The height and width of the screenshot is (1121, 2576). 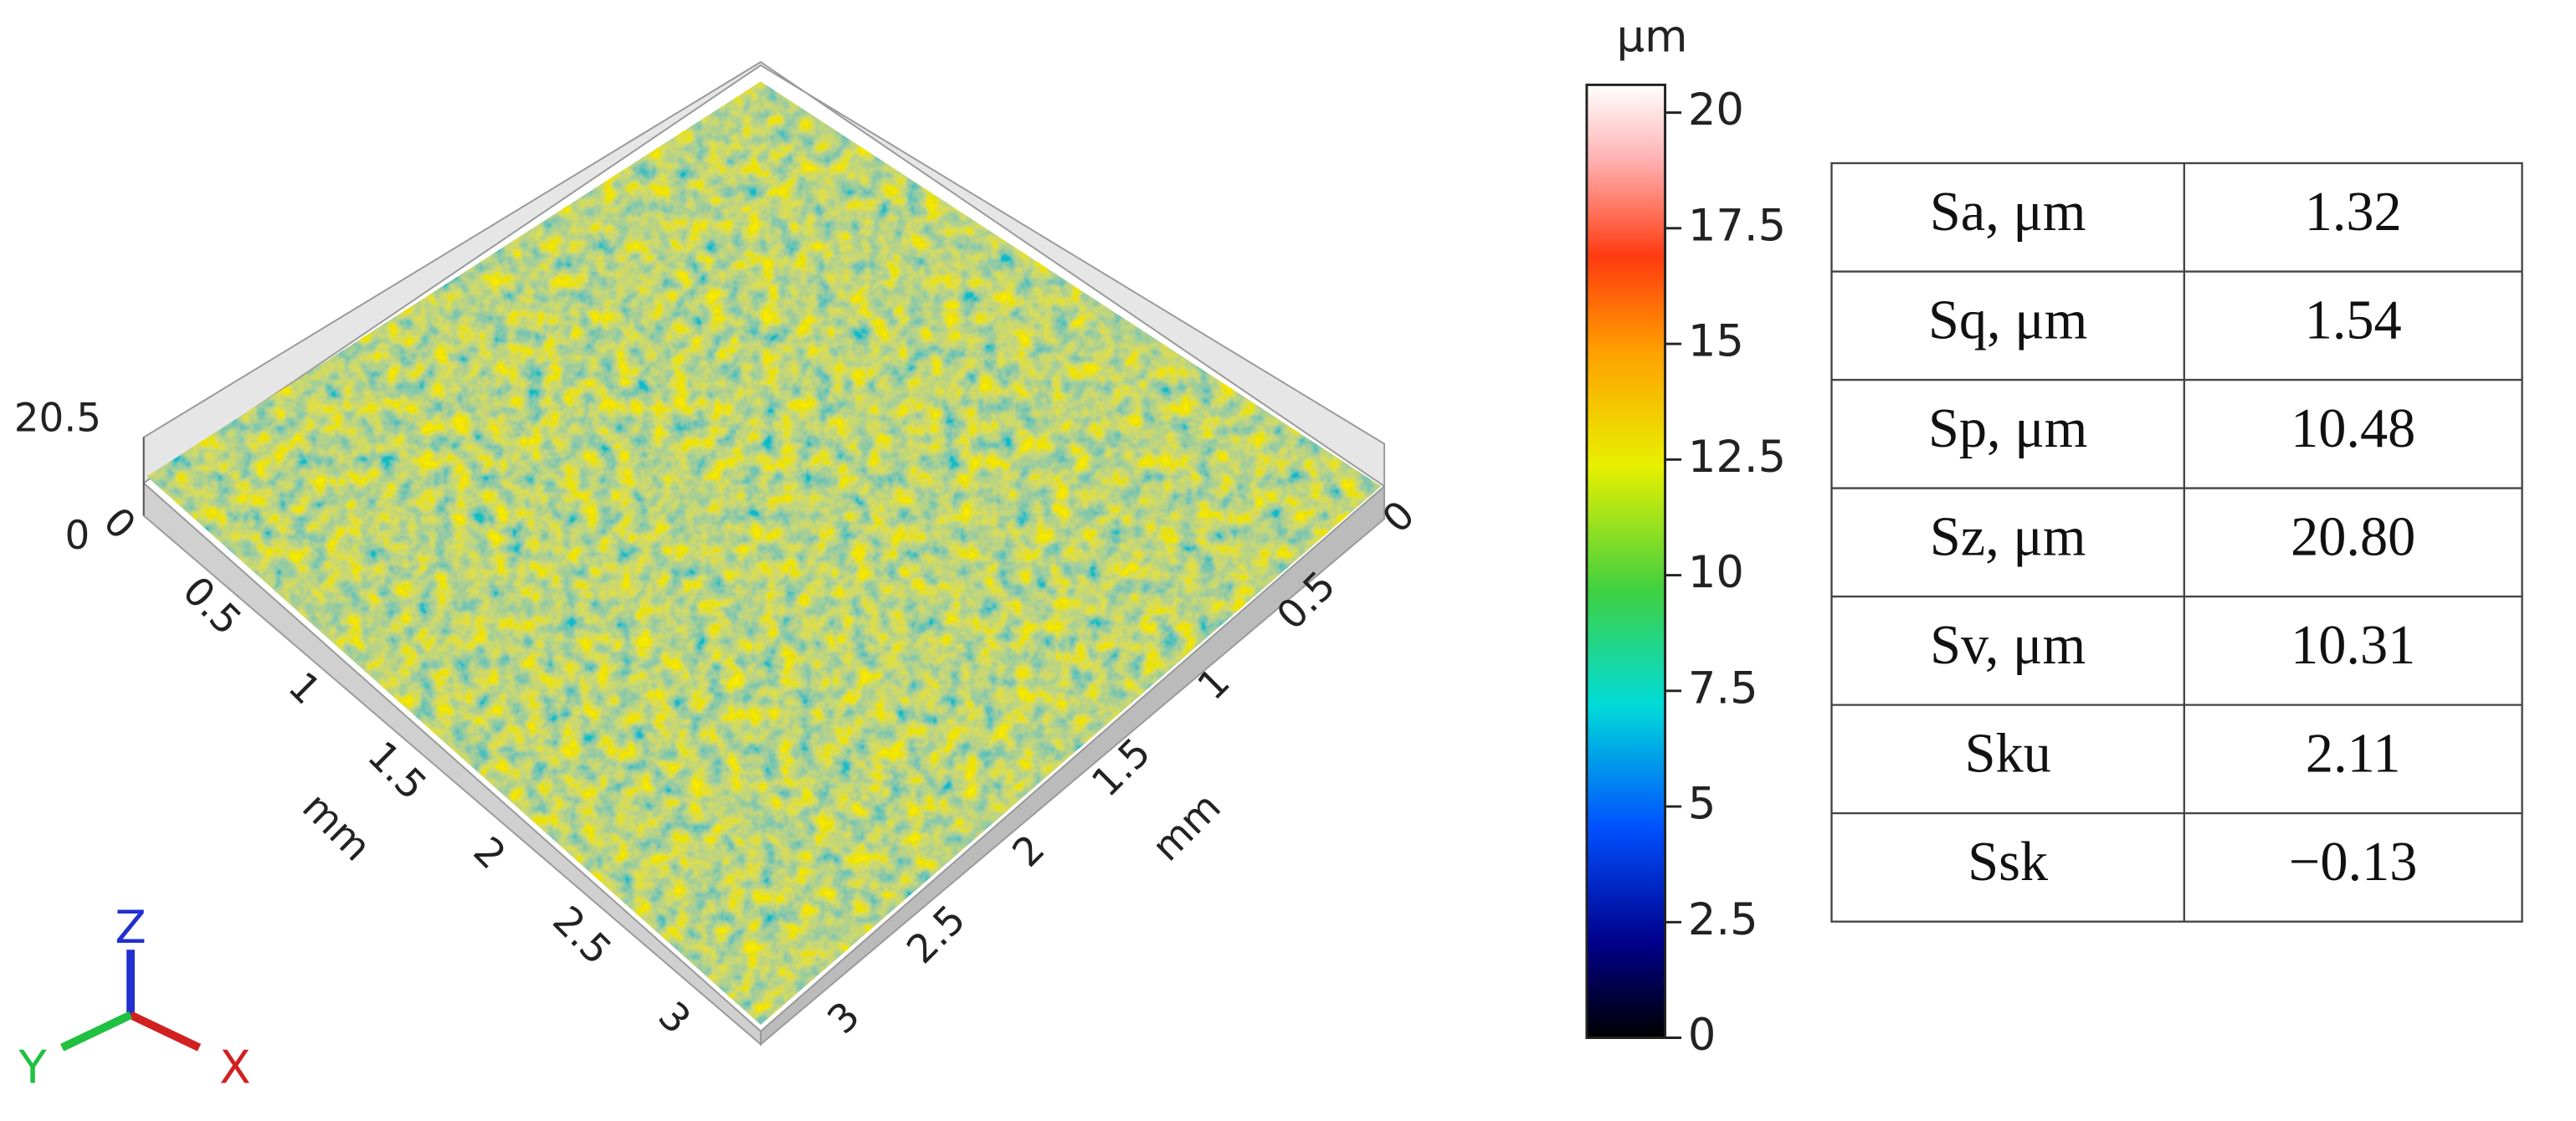 What do you see at coordinates (77, 536) in the screenshot?
I see `z-min-label: 0` at bounding box center [77, 536].